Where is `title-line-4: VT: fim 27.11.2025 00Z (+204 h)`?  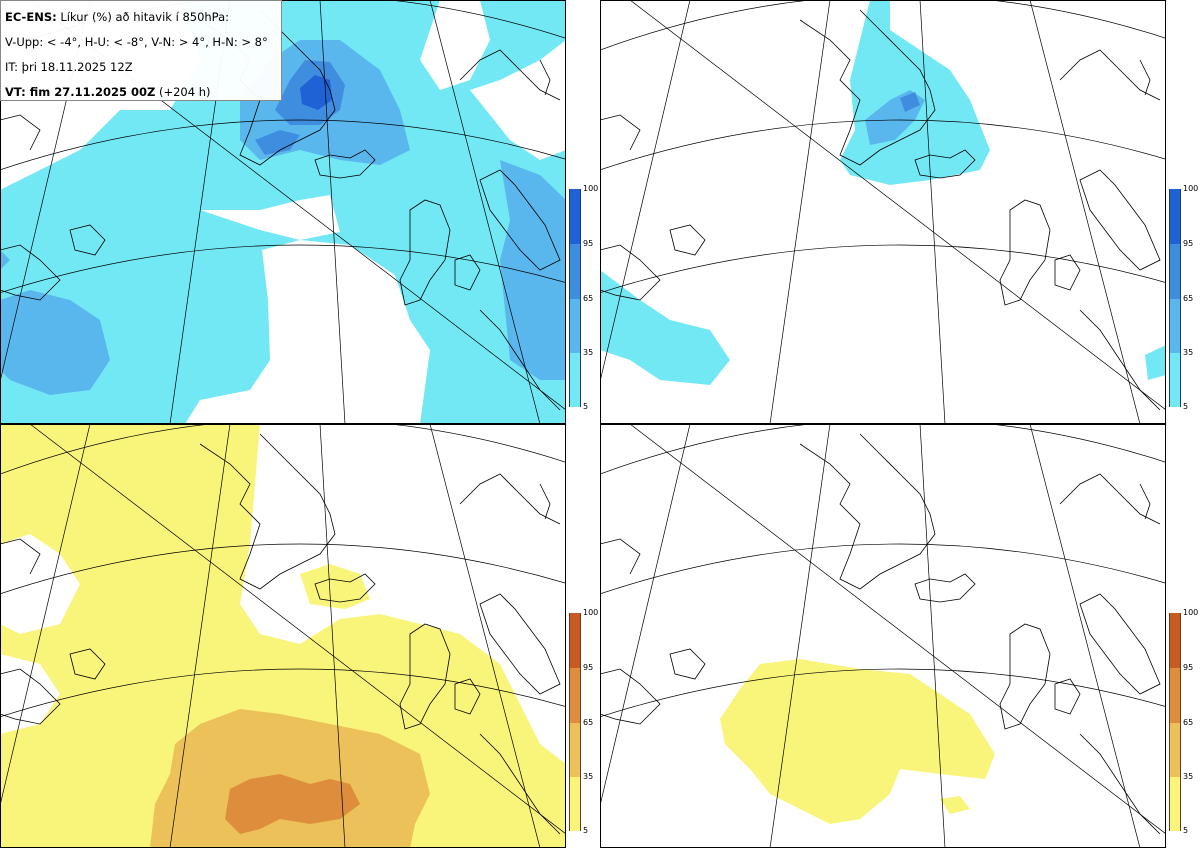
title-line-4: VT: fim 27.11.2025 00Z (+204 h) is located at coordinates (108, 92).